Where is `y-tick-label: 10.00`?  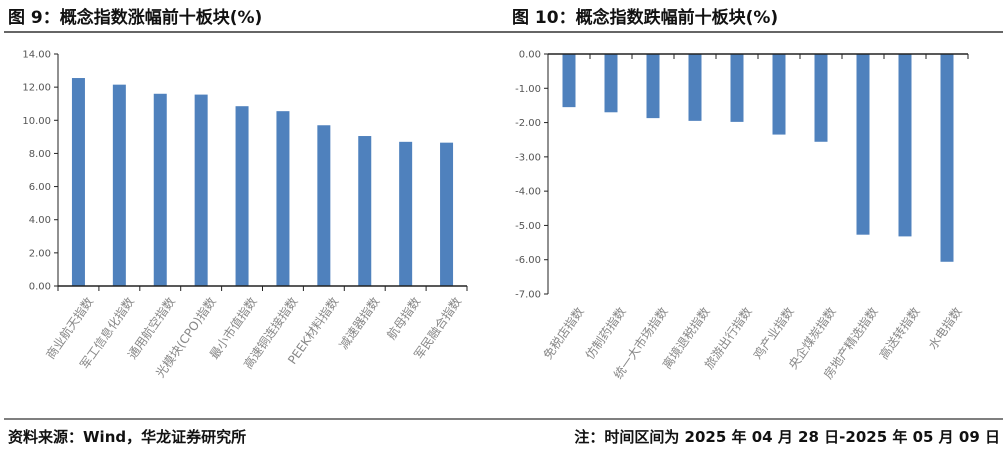
y-tick-label: 10.00 is located at coordinates (36, 121).